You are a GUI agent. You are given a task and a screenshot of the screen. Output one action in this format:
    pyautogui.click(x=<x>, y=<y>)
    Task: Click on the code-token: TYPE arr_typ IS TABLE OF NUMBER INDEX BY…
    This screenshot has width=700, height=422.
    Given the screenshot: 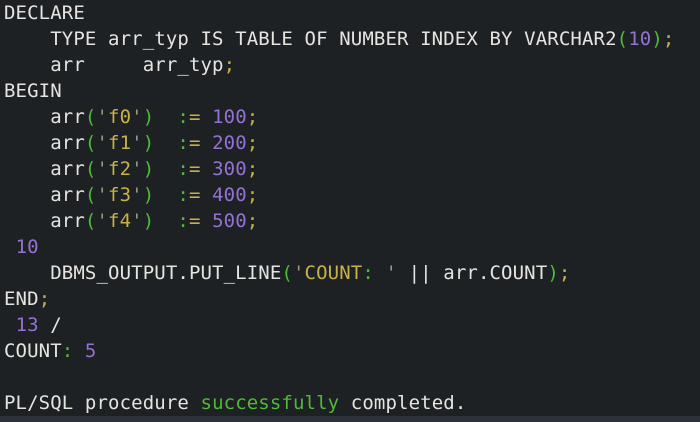 What is the action you would take?
    pyautogui.click(x=310, y=39)
    